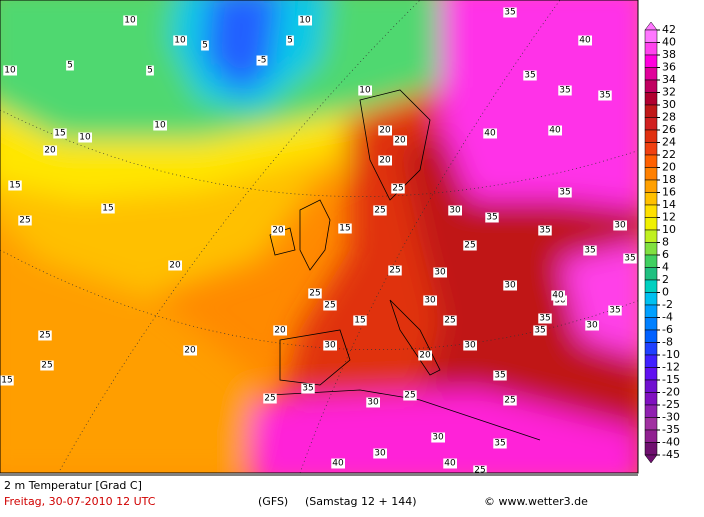 This screenshot has width=704, height=517. I want to click on colorbar-label: -35, so click(671, 429).